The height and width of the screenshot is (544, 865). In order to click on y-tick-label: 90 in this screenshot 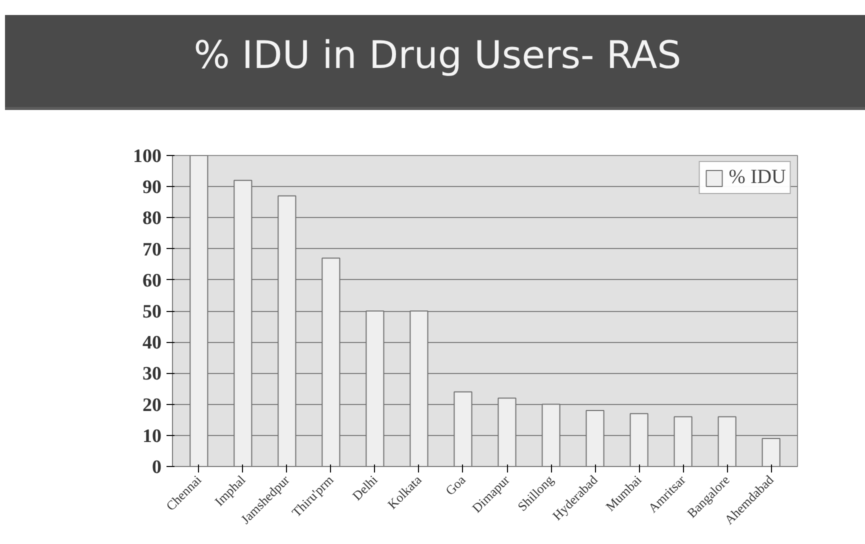, I will do `click(152, 187)`.